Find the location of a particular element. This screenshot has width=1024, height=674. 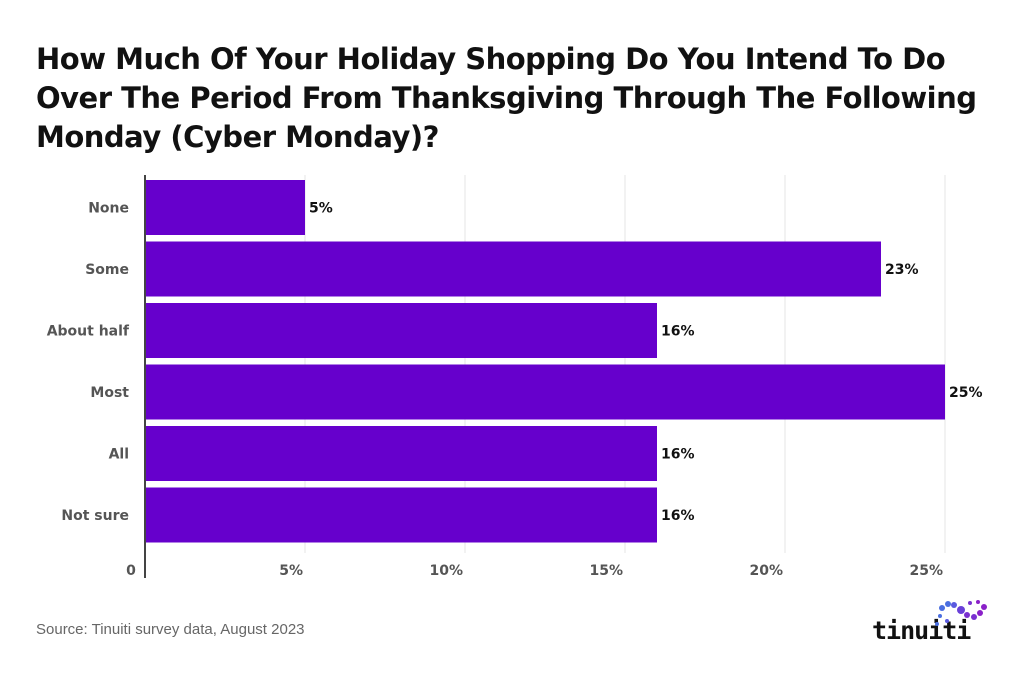

data-label: 5% is located at coordinates (321, 209).